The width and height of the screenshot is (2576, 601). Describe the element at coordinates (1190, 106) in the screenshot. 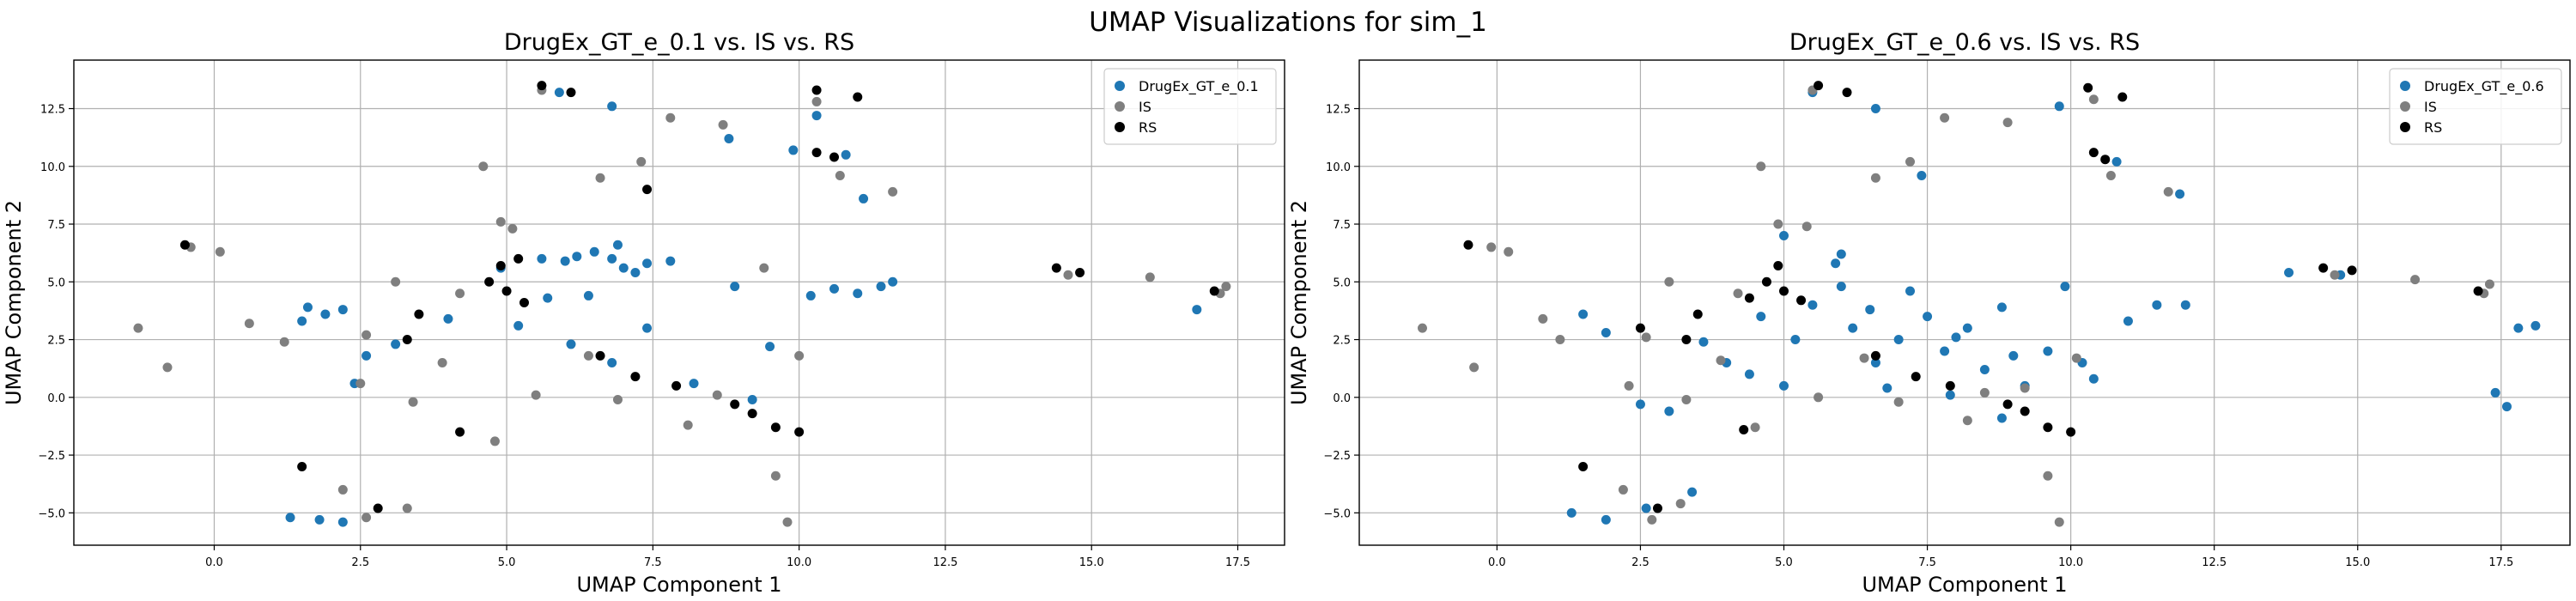

I see `legend-box` at that location.